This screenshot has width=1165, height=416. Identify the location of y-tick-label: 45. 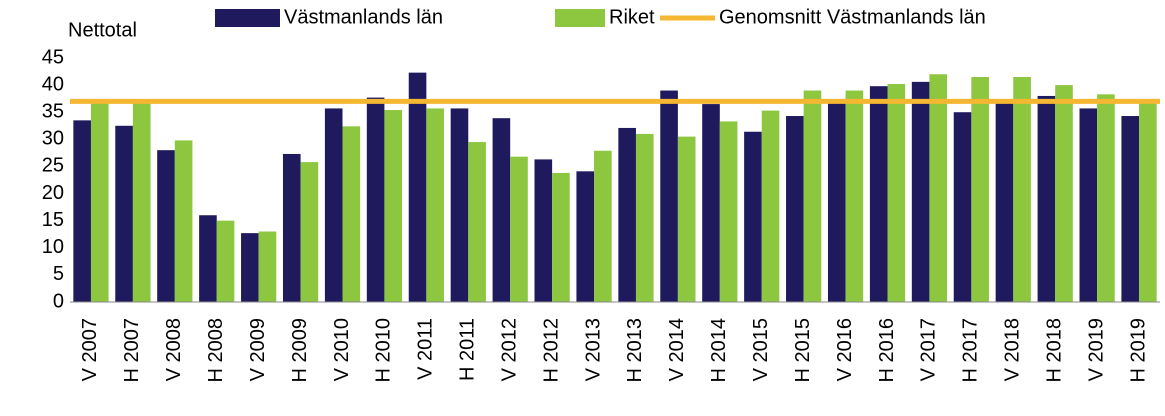
(53, 57).